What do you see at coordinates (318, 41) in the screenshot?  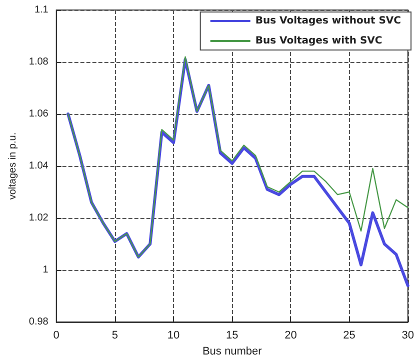 I see `legend-label: Bus Voltages with SVC` at bounding box center [318, 41].